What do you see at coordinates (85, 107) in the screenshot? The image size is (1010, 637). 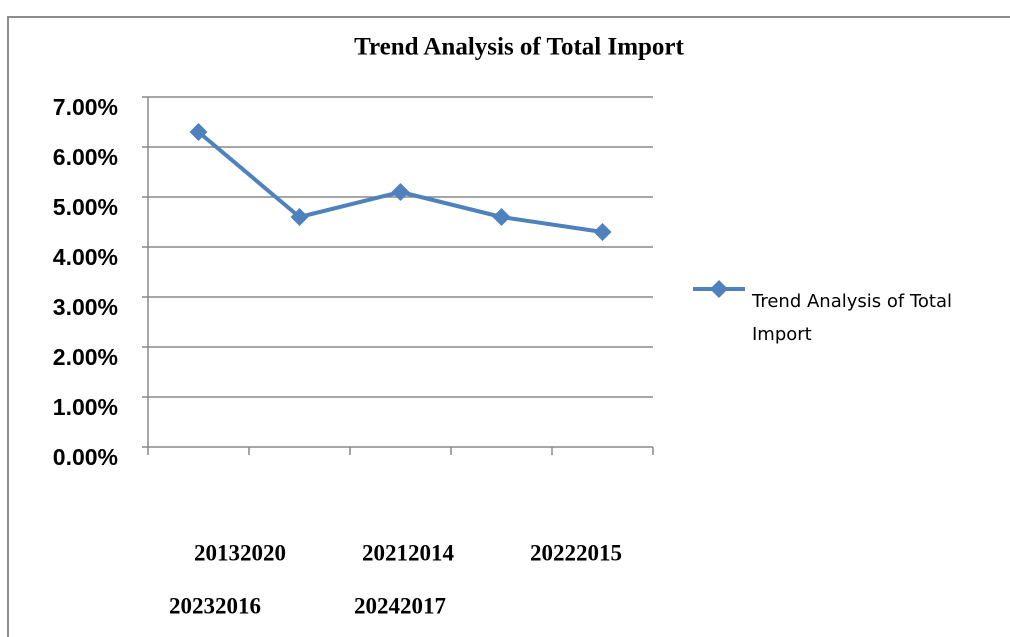 I see `y-tick-label: 7.00%` at bounding box center [85, 107].